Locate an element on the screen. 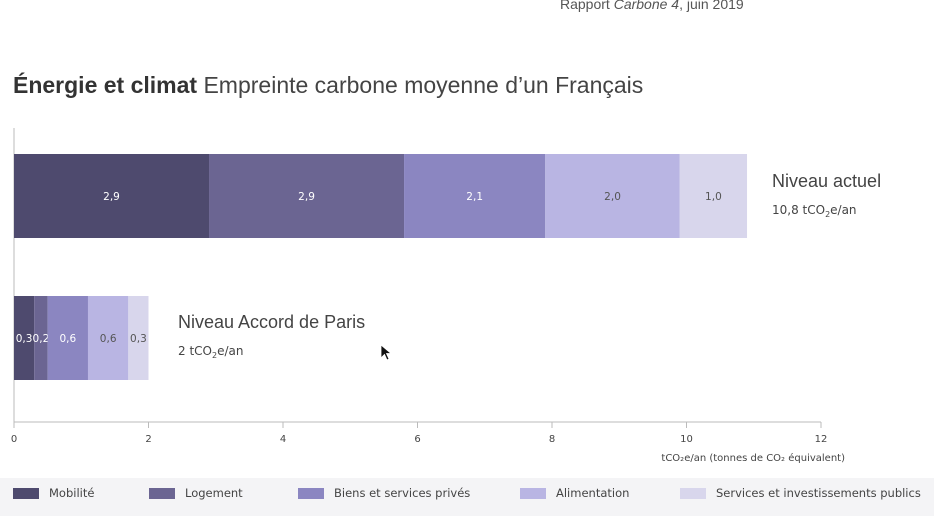 The height and width of the screenshot is (516, 934). x-axis-label: tCO₂e/an (tonnes de CO₂ équivalent) is located at coordinates (753, 458).